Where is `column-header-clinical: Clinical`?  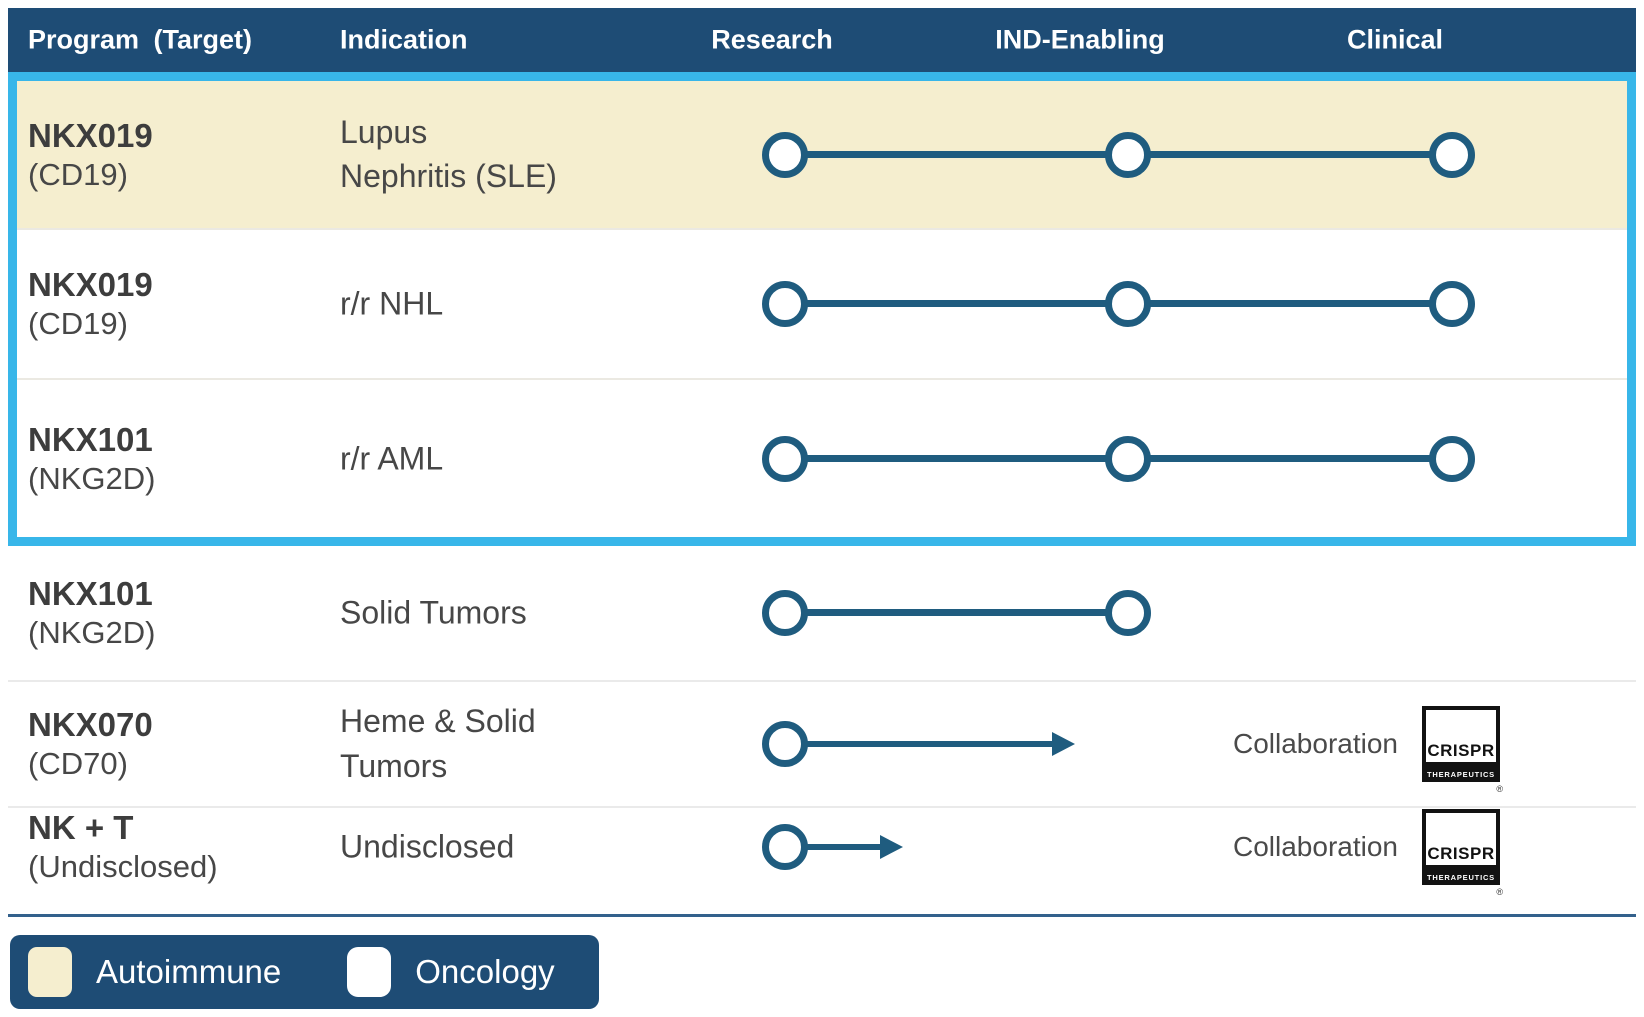
column-header-clinical: Clinical is located at coordinates (1395, 39).